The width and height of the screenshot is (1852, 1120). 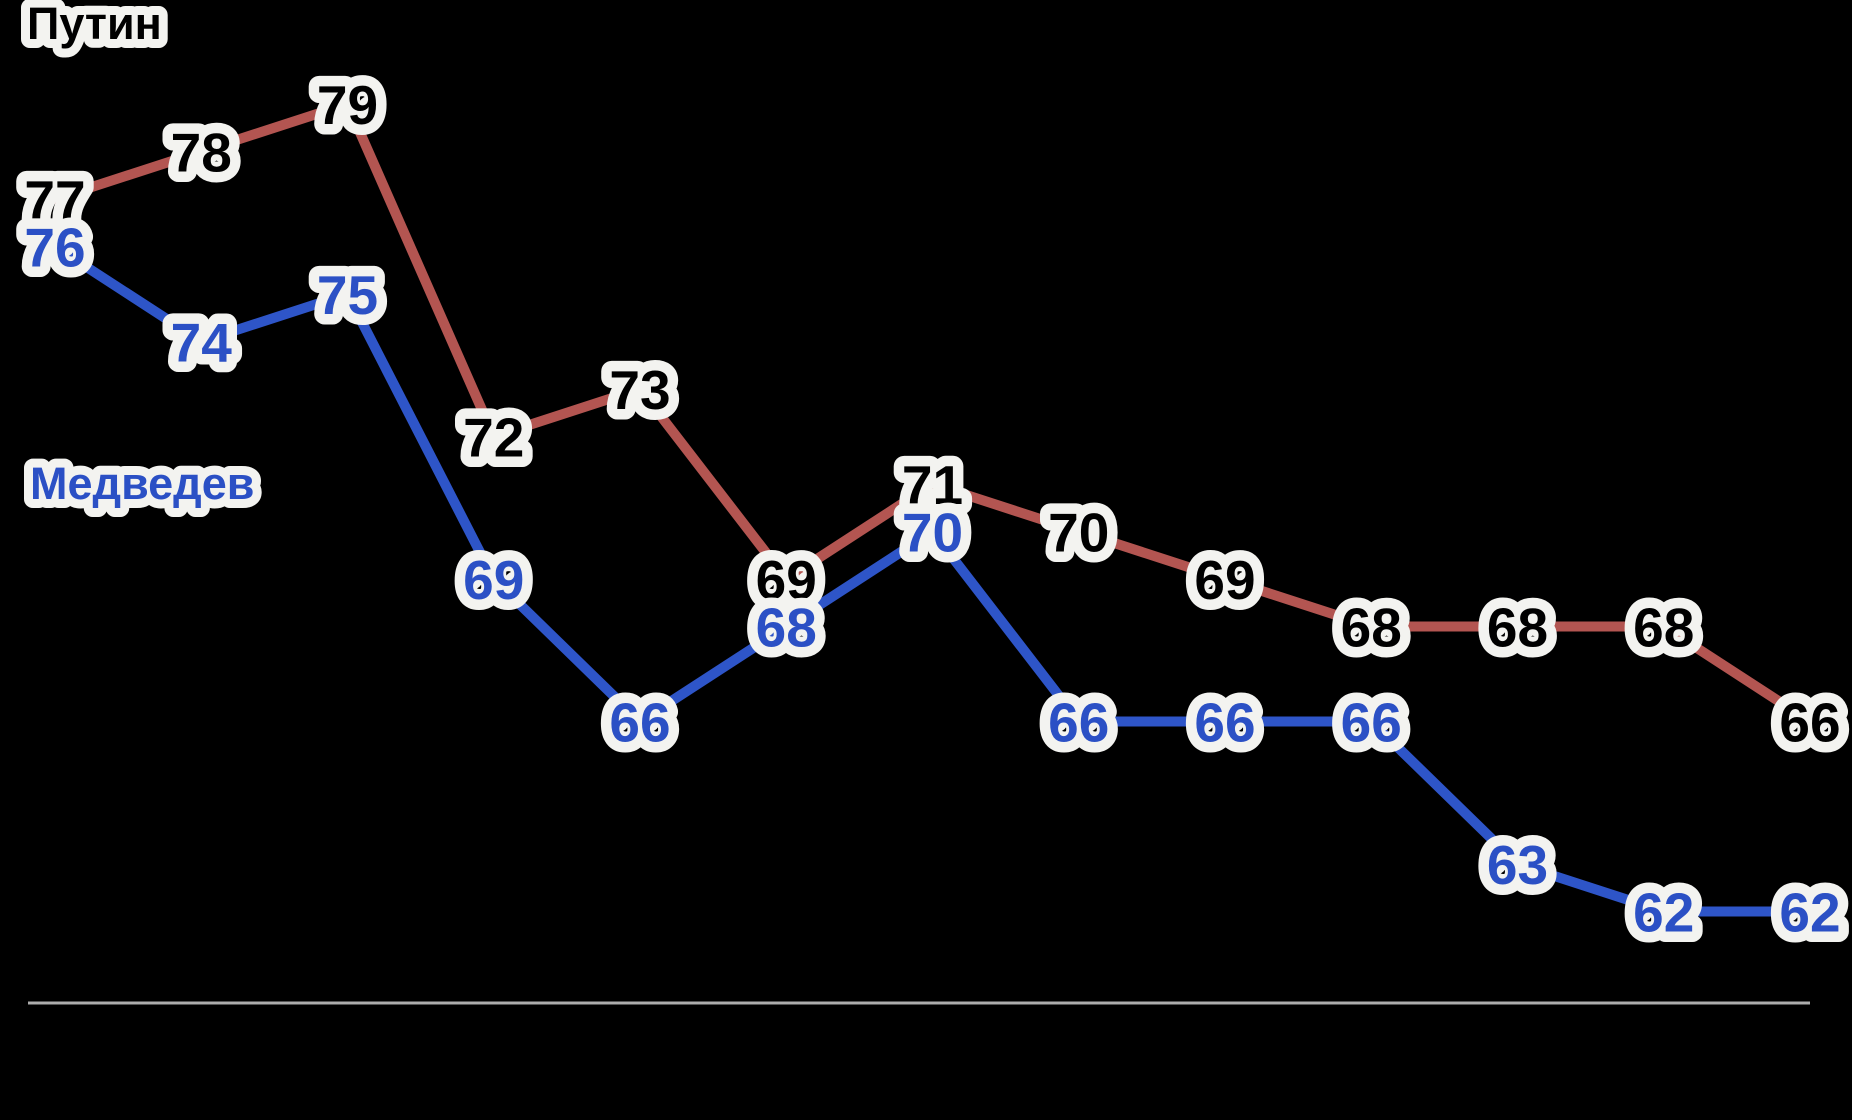 I want to click on value-label: 73, so click(x=639, y=390).